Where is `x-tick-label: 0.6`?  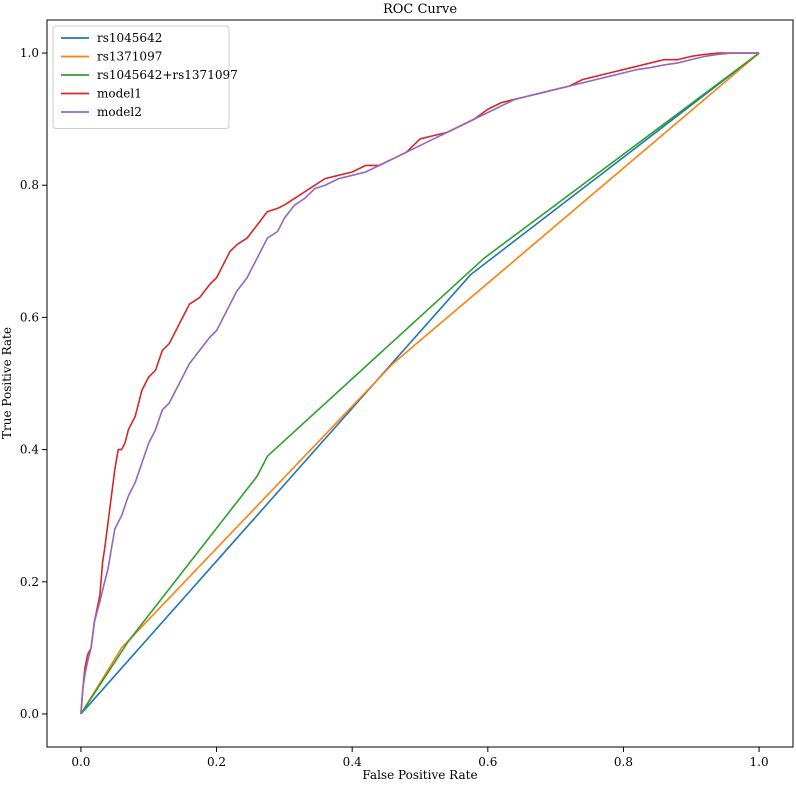 x-tick-label: 0.6 is located at coordinates (487, 762).